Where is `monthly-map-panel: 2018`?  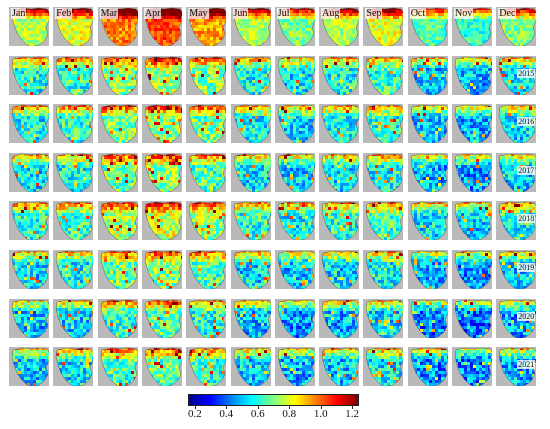
monthly-map-panel: 2018 is located at coordinates (516, 221).